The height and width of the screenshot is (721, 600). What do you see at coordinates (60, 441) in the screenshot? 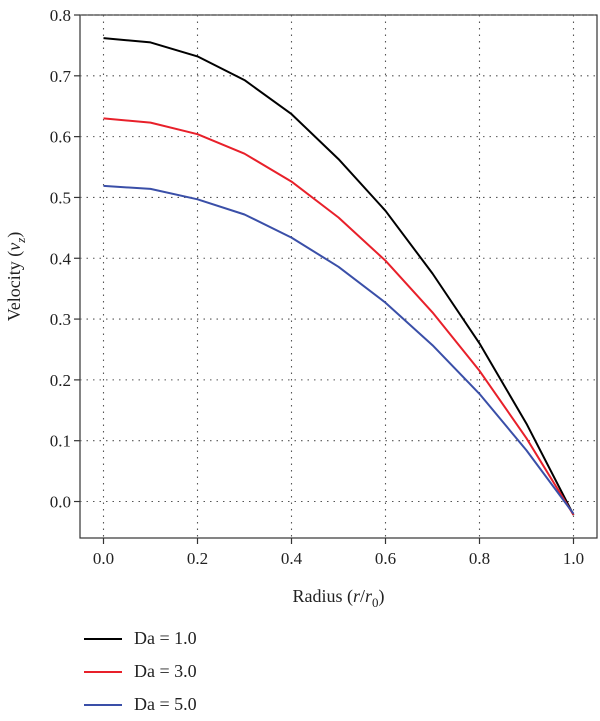
I see `y-tick-label: 0.1` at bounding box center [60, 441].